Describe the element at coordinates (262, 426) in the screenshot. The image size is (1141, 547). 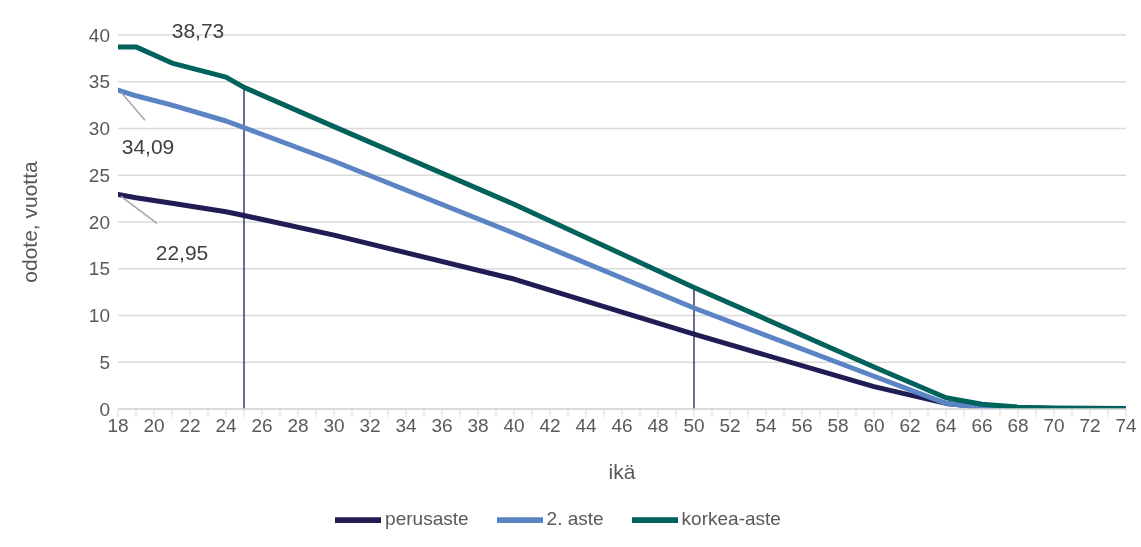
I see `x-tick-label: 26` at that location.